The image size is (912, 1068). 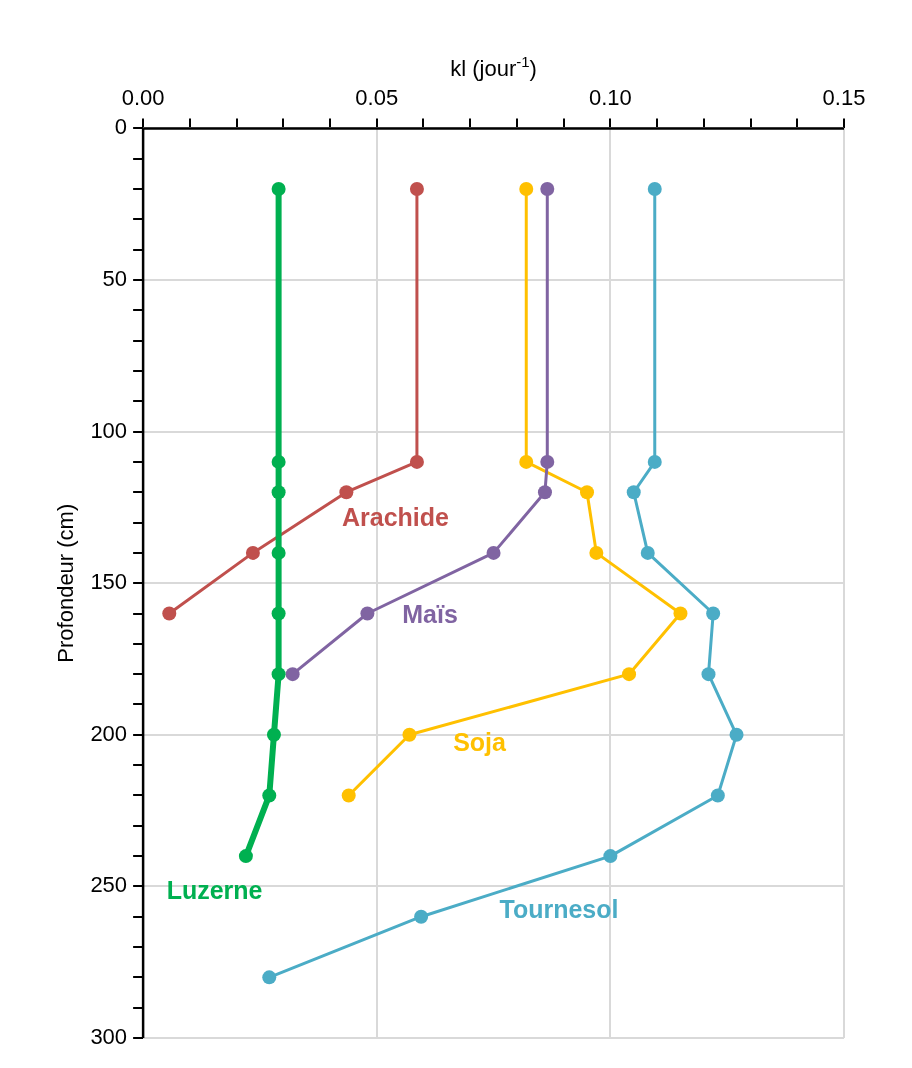 What do you see at coordinates (109, 885) in the screenshot?
I see `y-tick-label: 250` at bounding box center [109, 885].